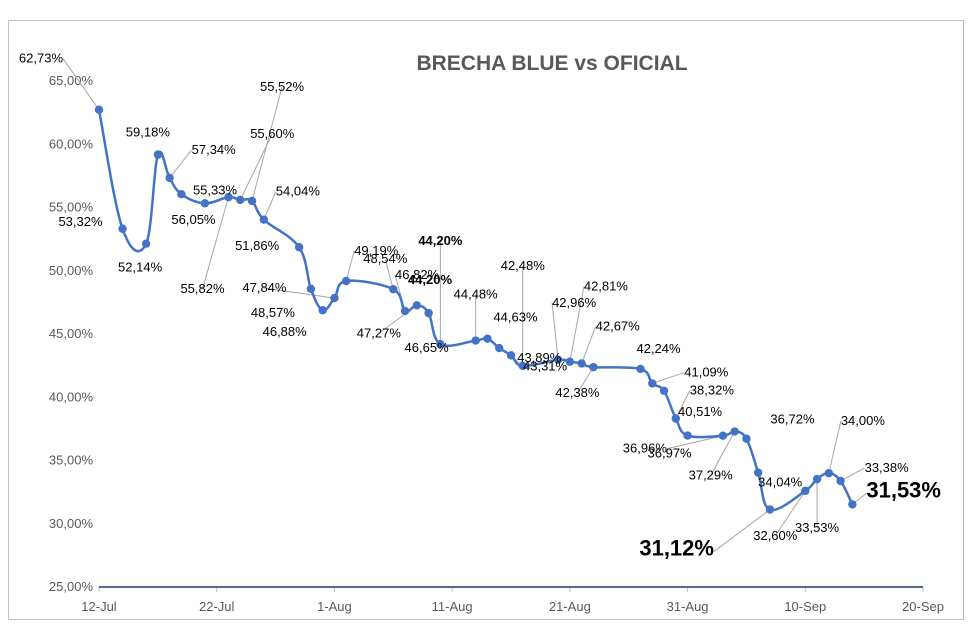 The width and height of the screenshot is (980, 640). I want to click on data-label: 34,04%, so click(780, 482).